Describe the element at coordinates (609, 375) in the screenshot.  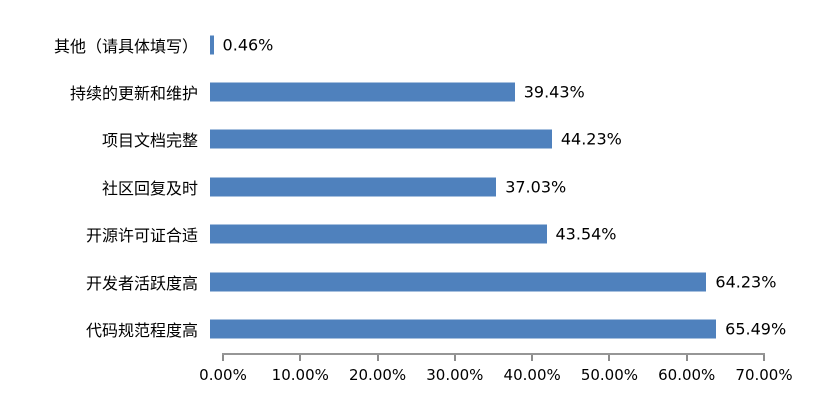
I see `x-axis-tick-label: 50.00%` at that location.